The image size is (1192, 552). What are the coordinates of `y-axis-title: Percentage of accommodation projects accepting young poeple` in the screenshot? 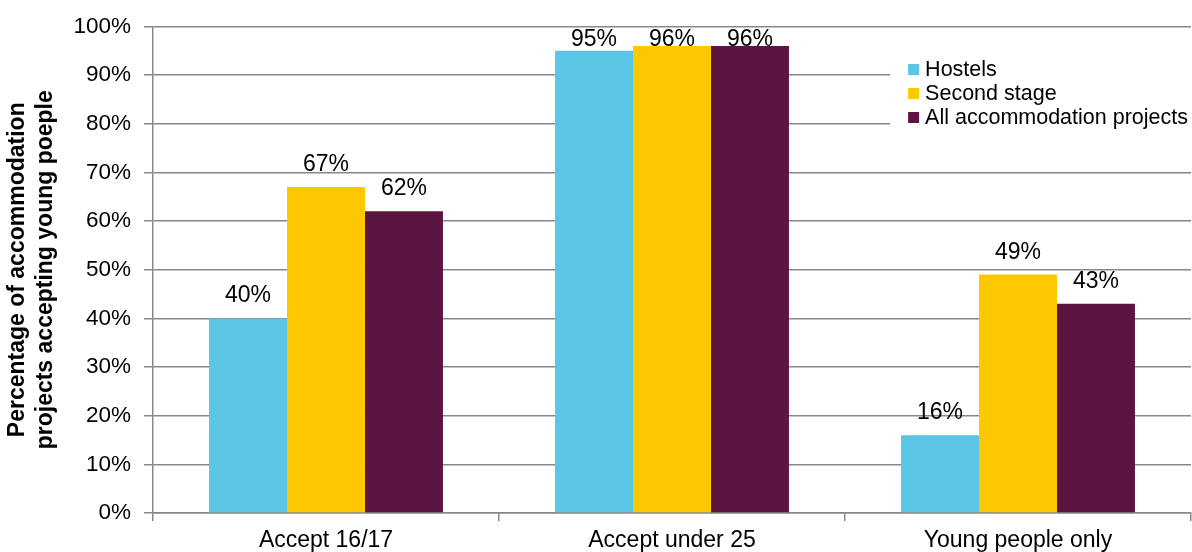 It's located at (30, 270).